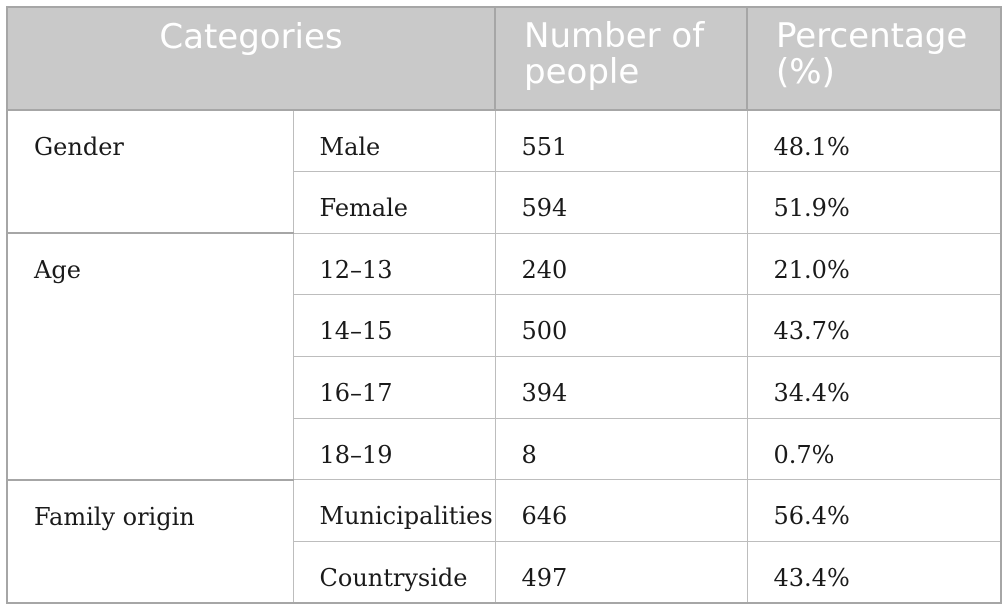  Describe the element at coordinates (621, 264) in the screenshot. I see `row-count: 240` at that location.